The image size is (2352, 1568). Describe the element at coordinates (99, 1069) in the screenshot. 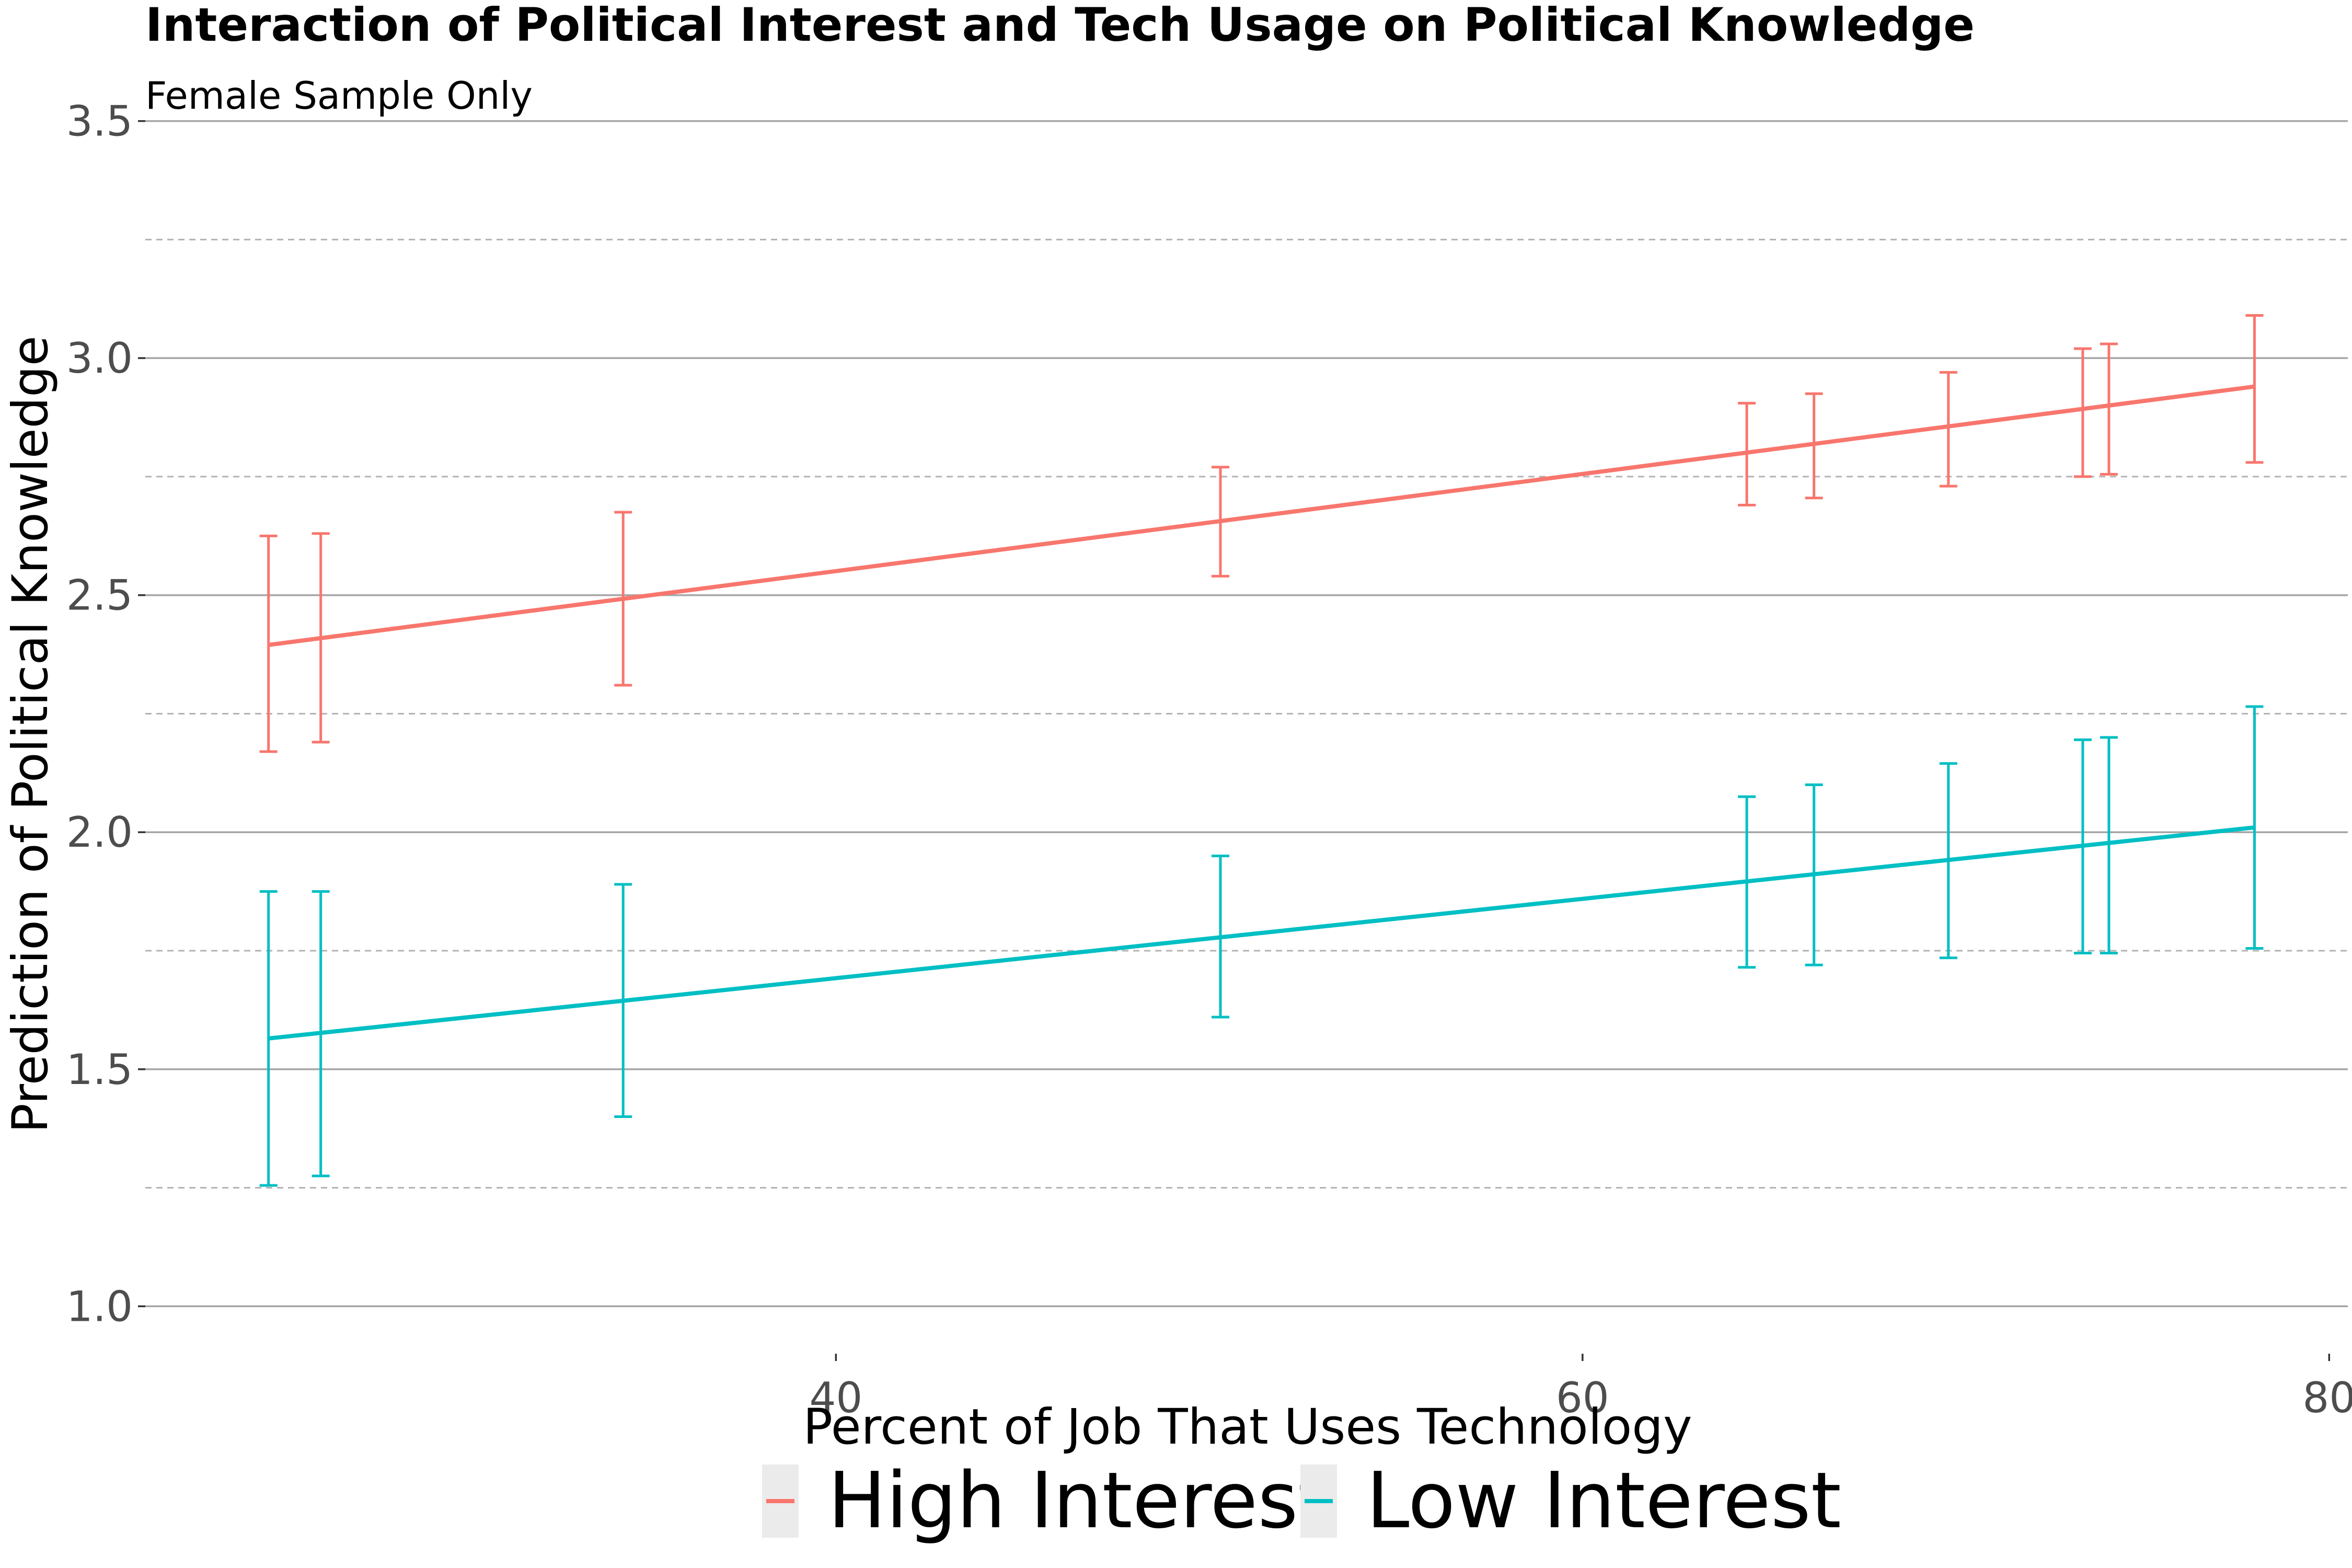

I see `y-tick-label: 1.5` at that location.